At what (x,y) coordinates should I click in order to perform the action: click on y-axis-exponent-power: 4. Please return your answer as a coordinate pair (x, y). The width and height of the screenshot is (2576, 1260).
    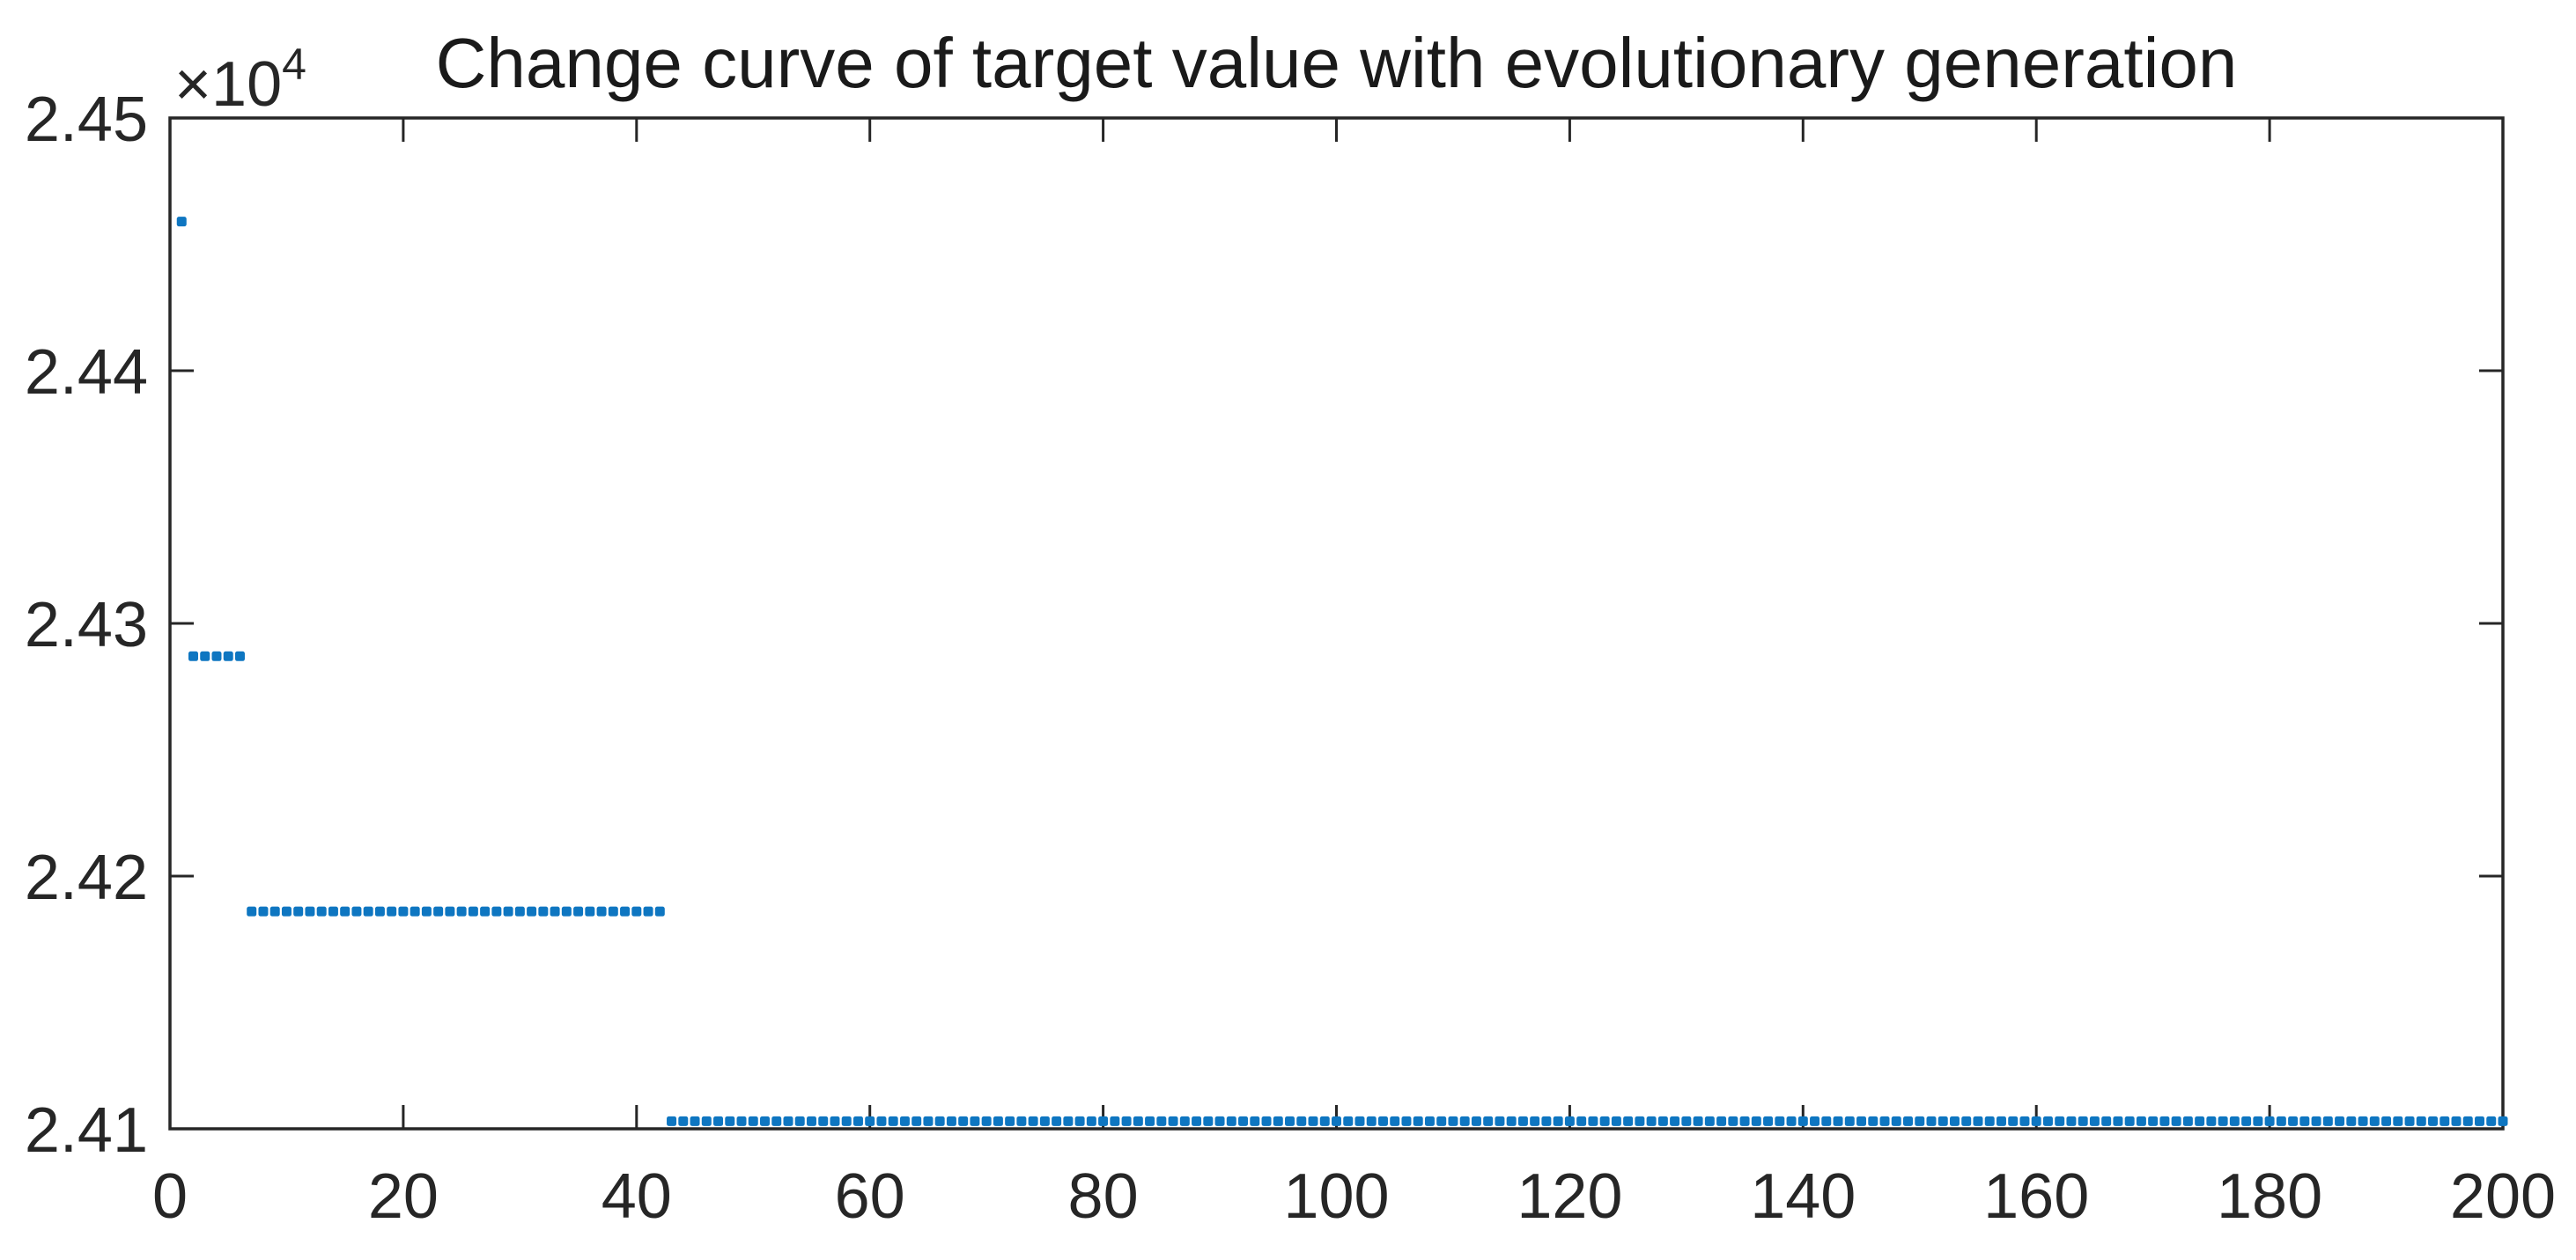
    Looking at the image, I should click on (294, 64).